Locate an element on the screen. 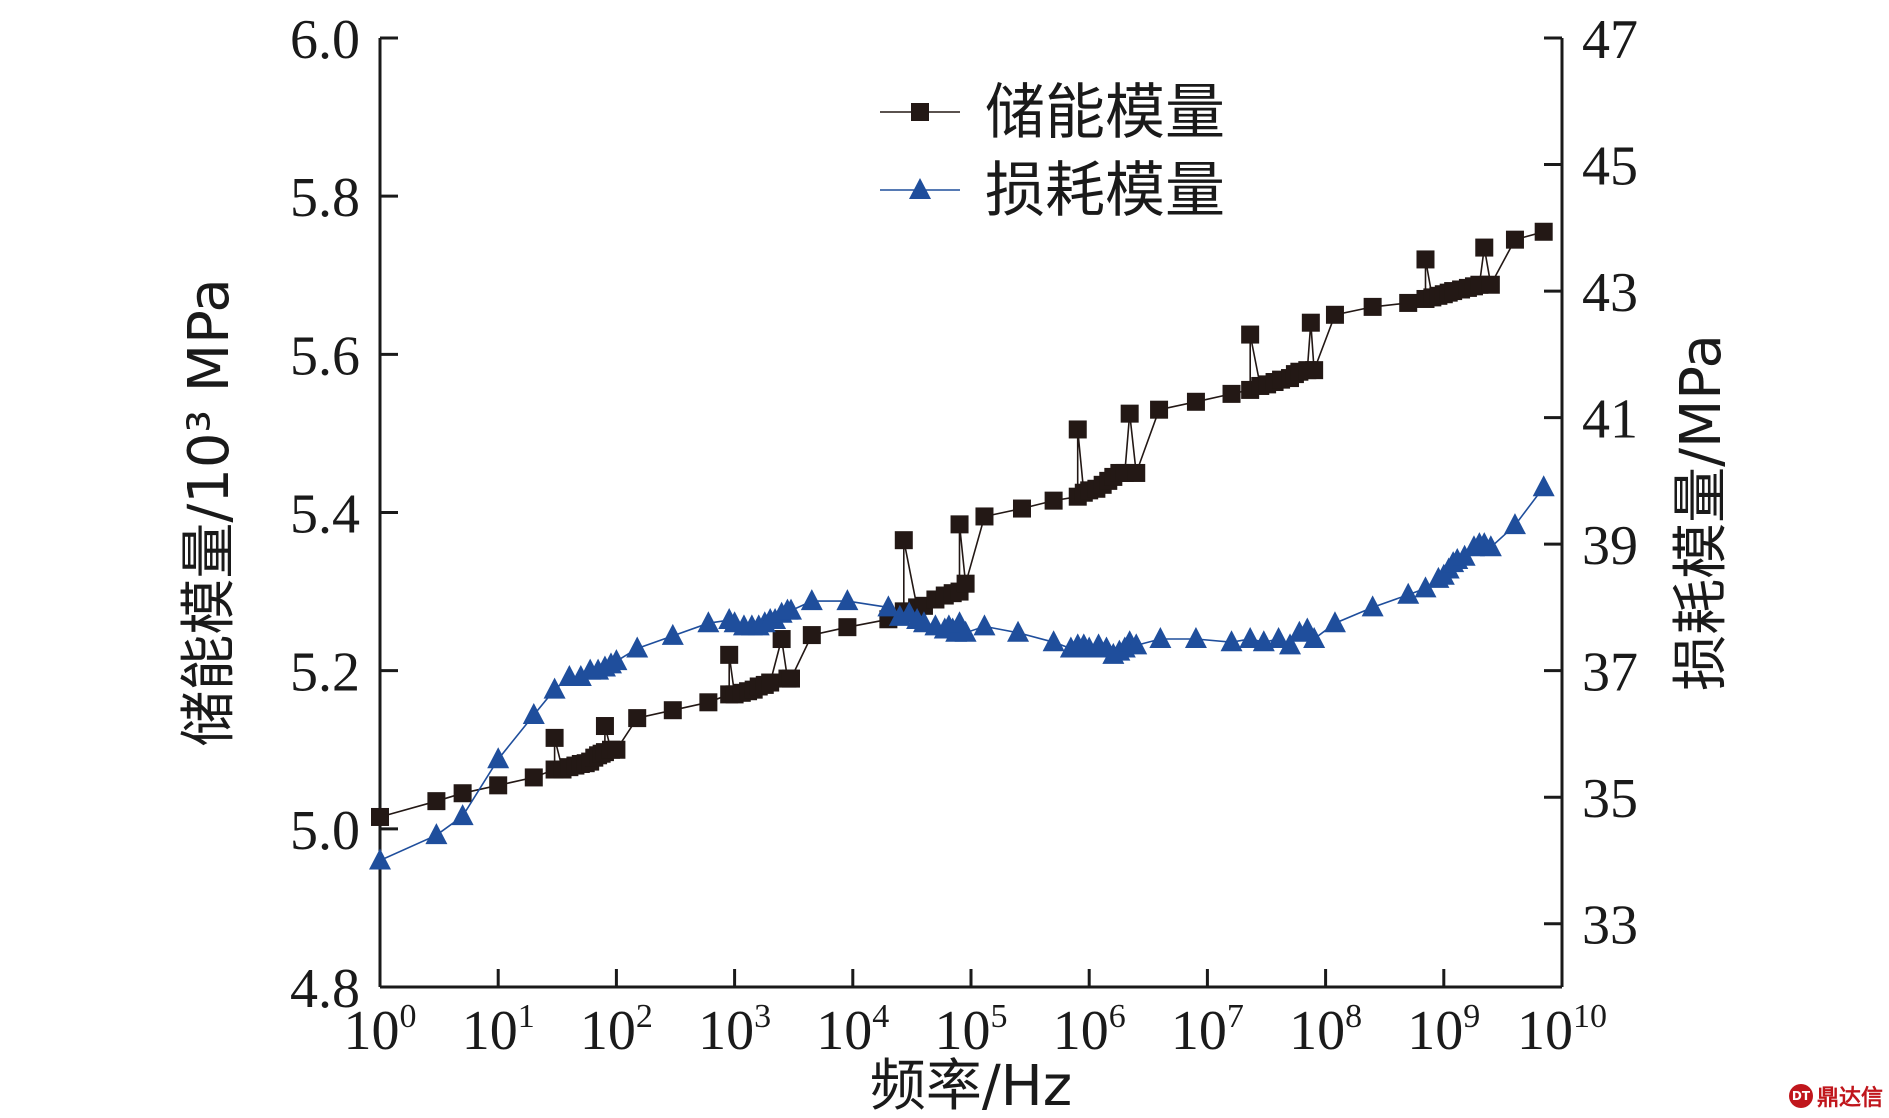 The height and width of the screenshot is (1118, 1889). legend-square-marker is located at coordinates (920, 112).